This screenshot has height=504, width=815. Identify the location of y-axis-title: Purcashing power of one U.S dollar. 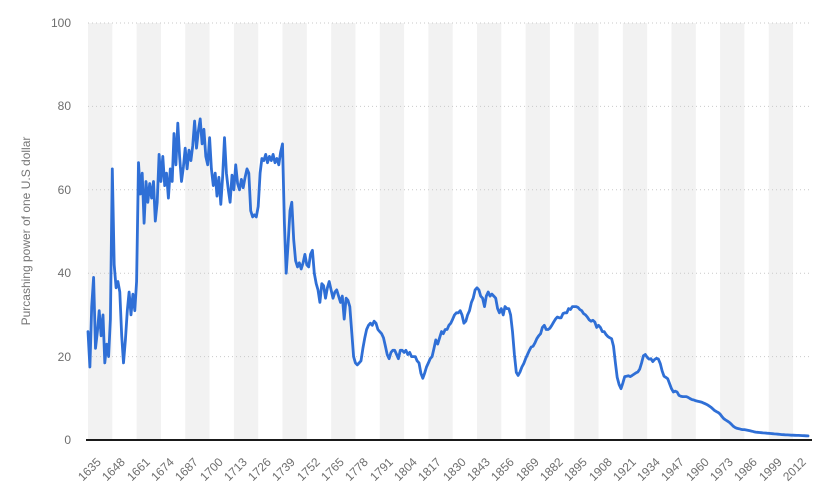
(26, 231).